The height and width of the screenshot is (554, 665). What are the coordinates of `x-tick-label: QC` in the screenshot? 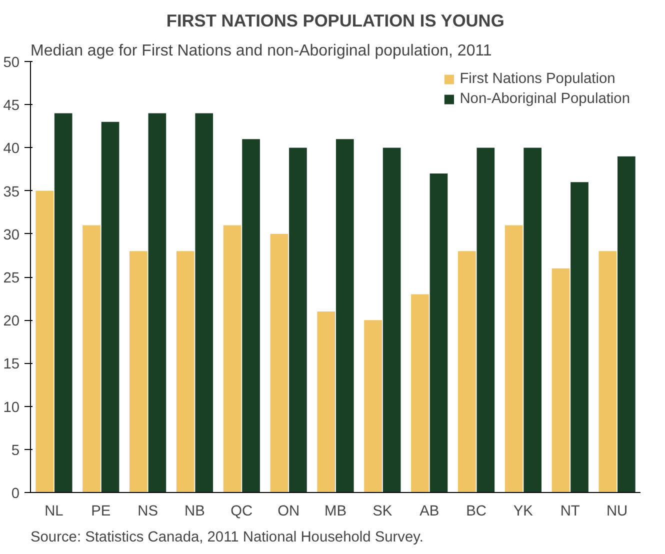 It's located at (242, 512).